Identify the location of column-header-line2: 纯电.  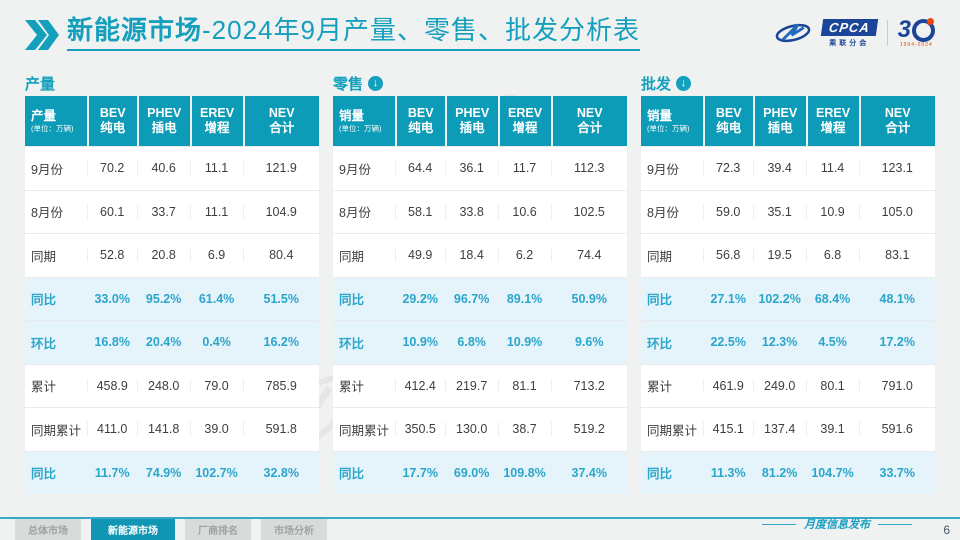
(421, 128).